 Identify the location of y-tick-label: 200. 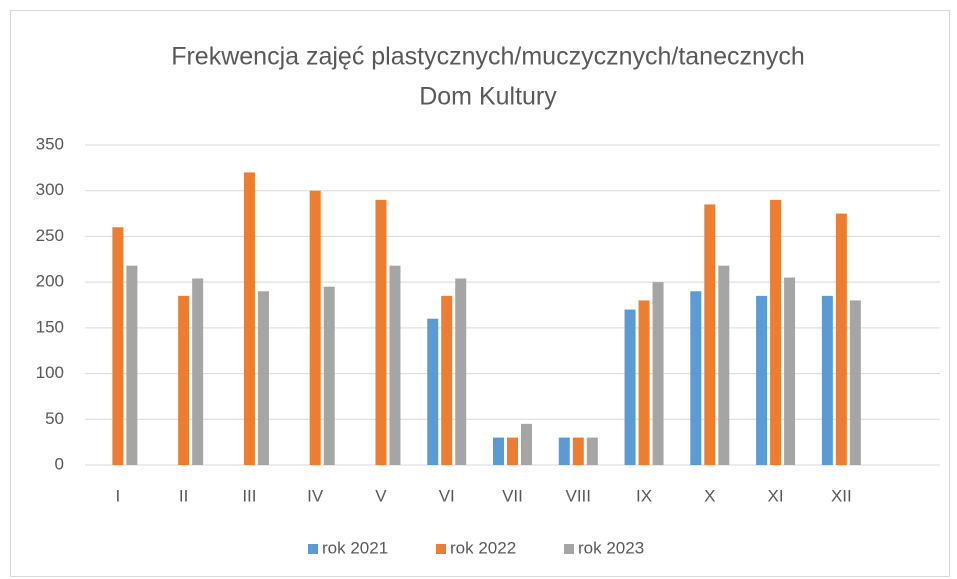
(50, 281).